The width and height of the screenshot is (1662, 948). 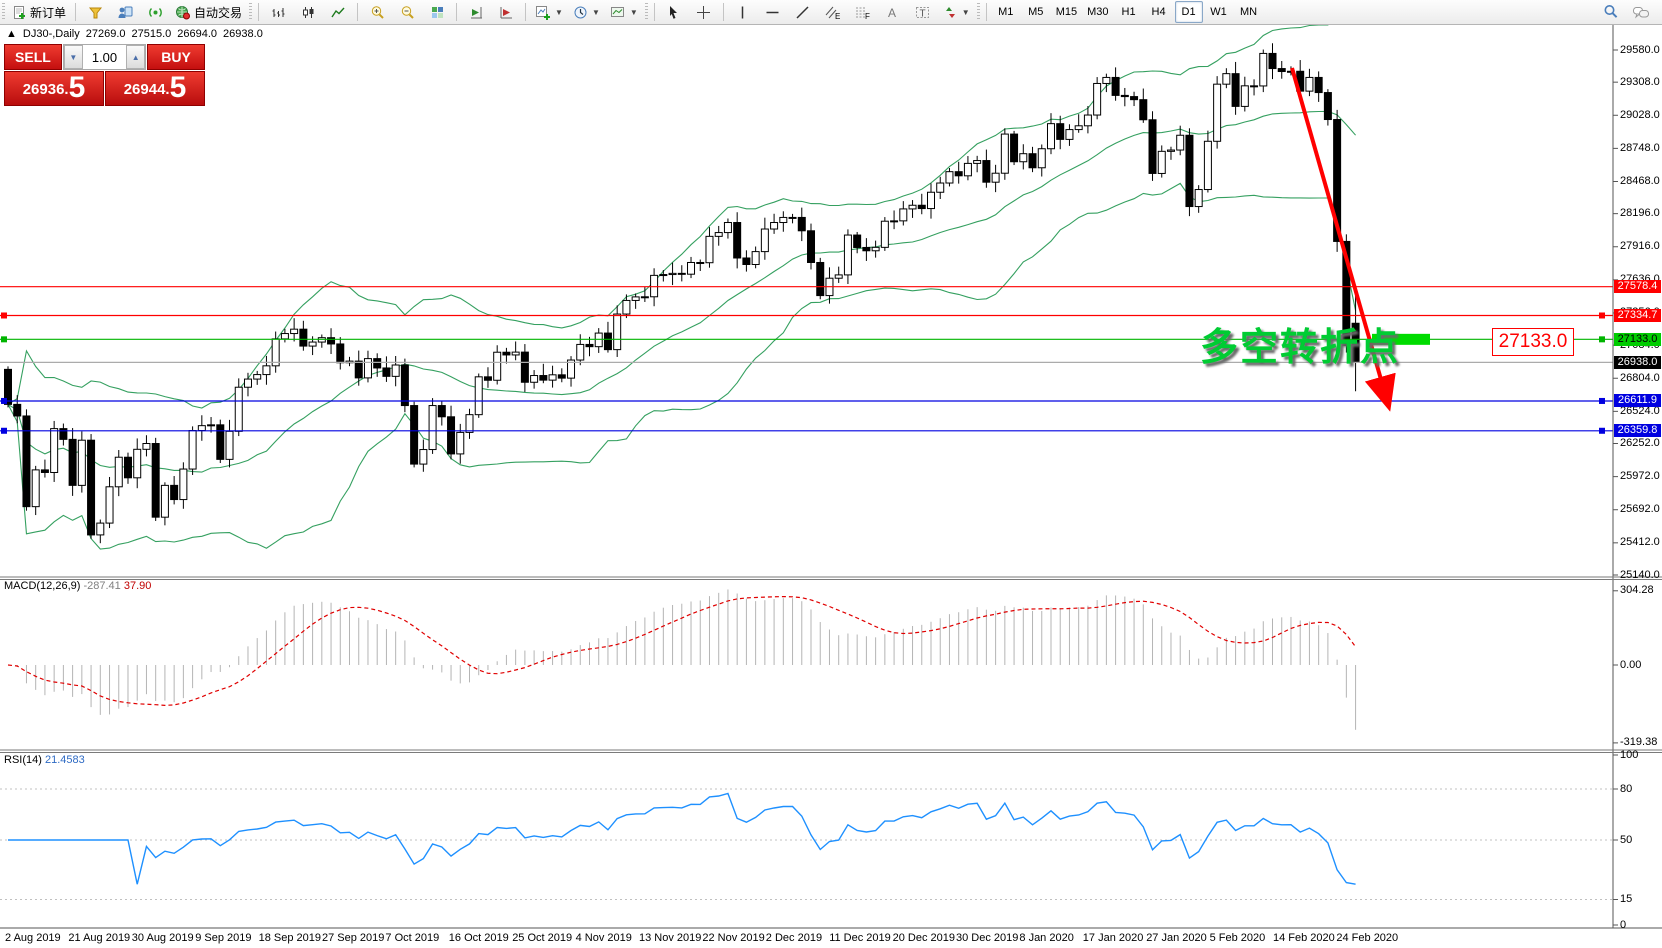 What do you see at coordinates (289, 938) in the screenshot?
I see `date-label: 18 Sep 2019` at bounding box center [289, 938].